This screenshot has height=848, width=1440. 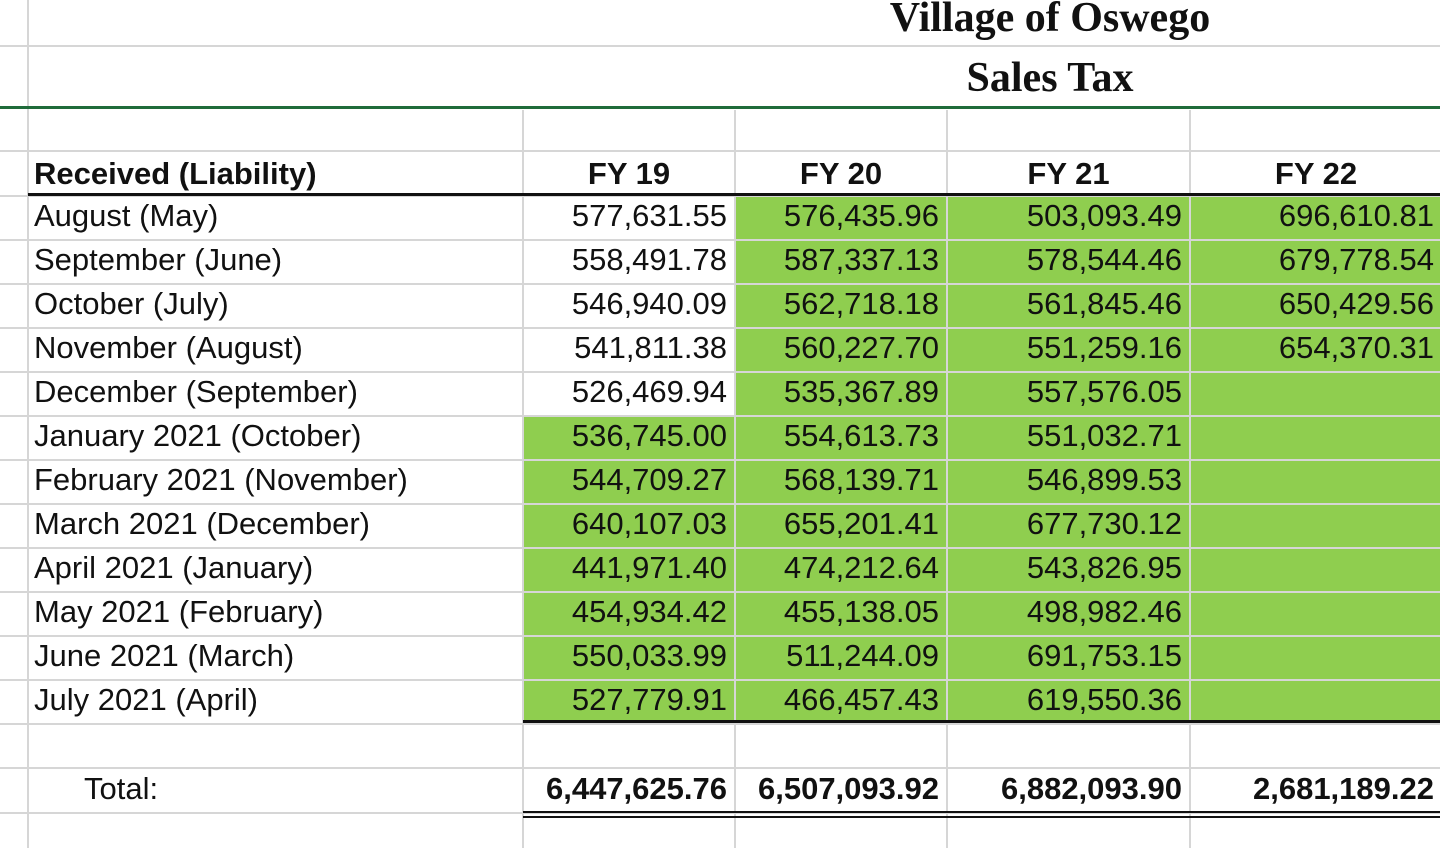 I want to click on value-cell: 562,718.18, so click(x=861, y=303).